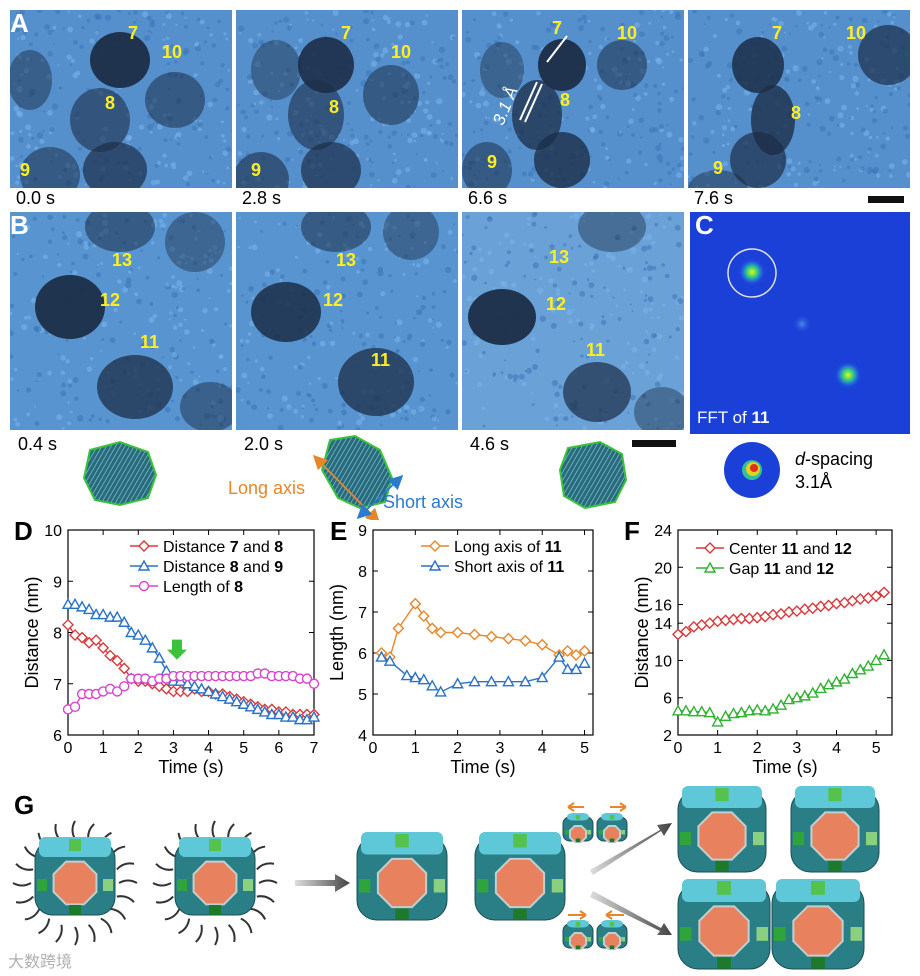  I want to click on tem-frame-a-2: 7 10 8 9 3.1 Å, so click(573, 99).